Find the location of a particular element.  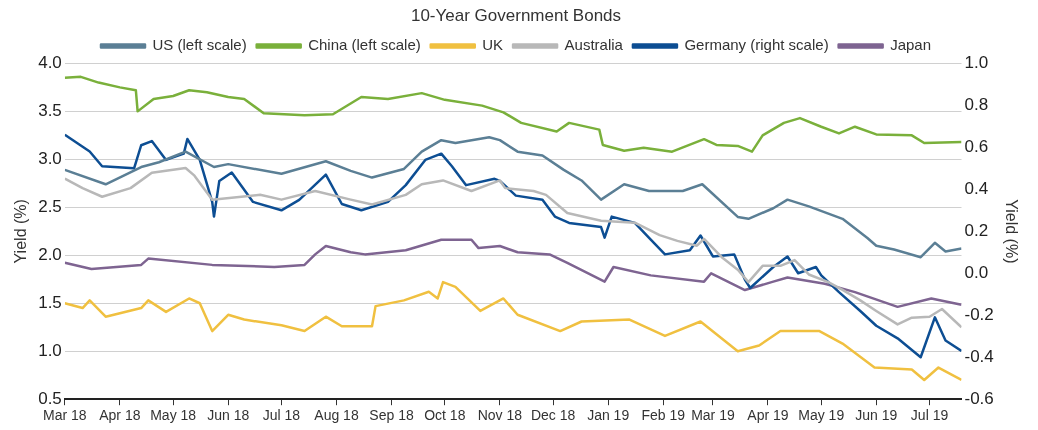

y-tick-label: 1.5 is located at coordinates (50, 302).